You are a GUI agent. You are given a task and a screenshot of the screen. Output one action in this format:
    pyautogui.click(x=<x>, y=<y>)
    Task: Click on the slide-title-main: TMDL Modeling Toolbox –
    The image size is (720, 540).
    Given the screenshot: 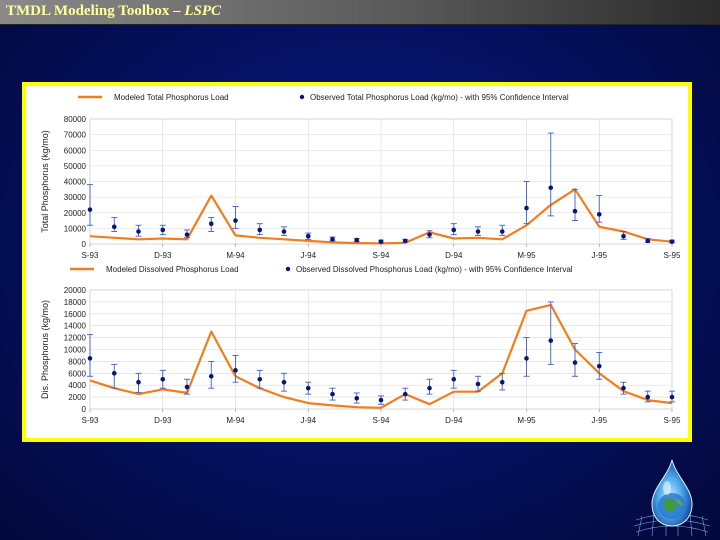 What is the action you would take?
    pyautogui.click(x=95, y=11)
    